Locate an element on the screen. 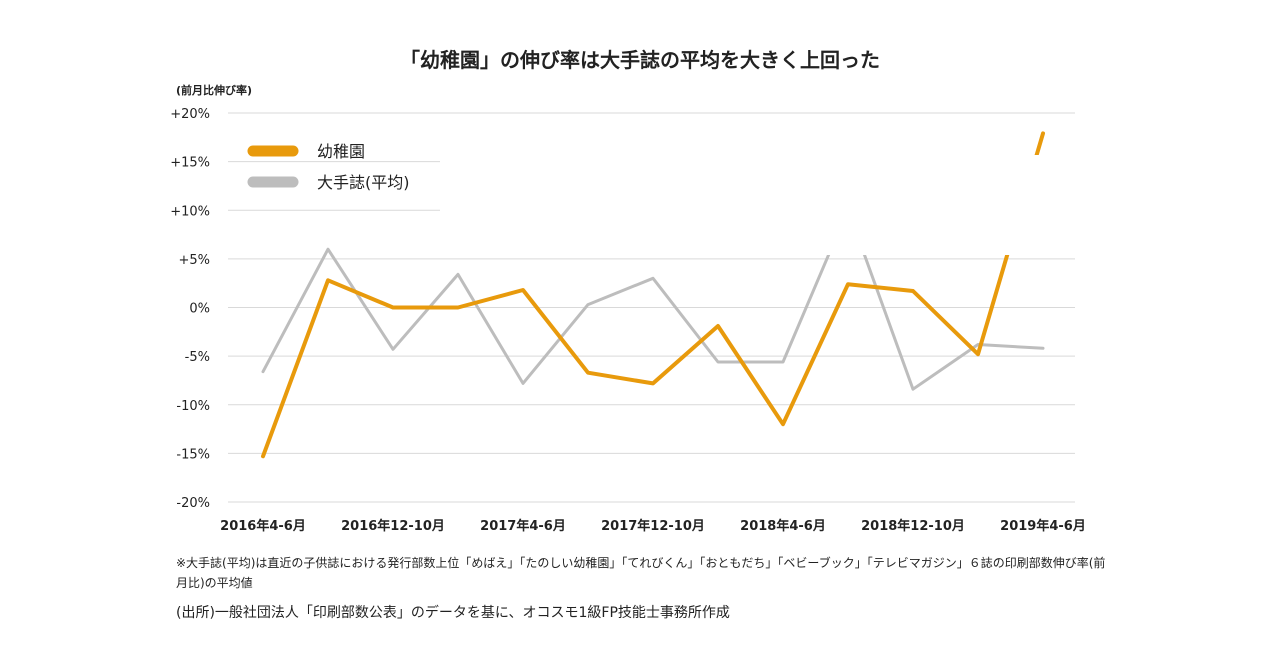 Image resolution: width=1280 pixels, height=664 pixels. y-tick-label: -15% is located at coordinates (193, 454).